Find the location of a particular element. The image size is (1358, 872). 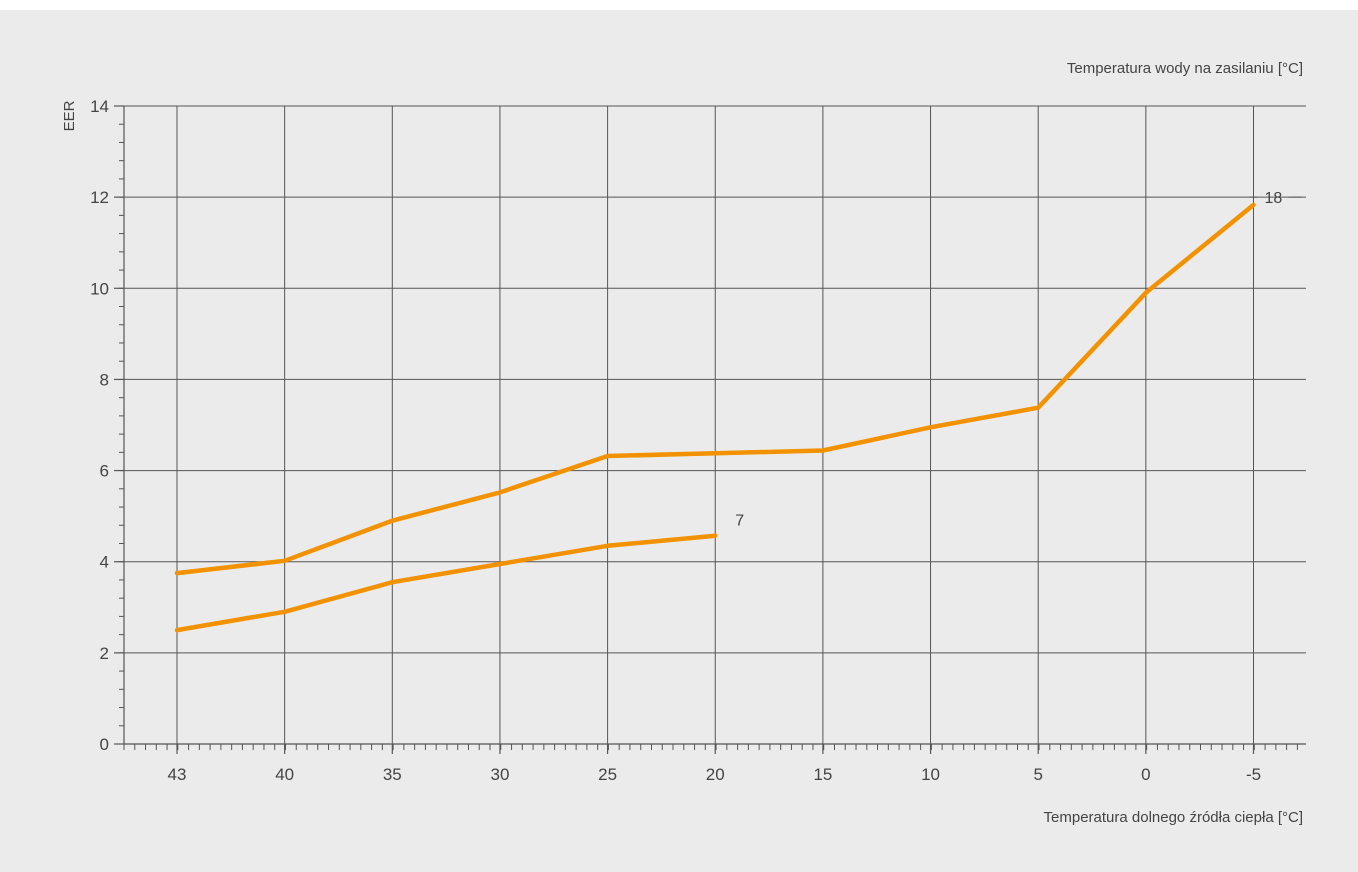

series-label-18: 18 is located at coordinates (1274, 198).